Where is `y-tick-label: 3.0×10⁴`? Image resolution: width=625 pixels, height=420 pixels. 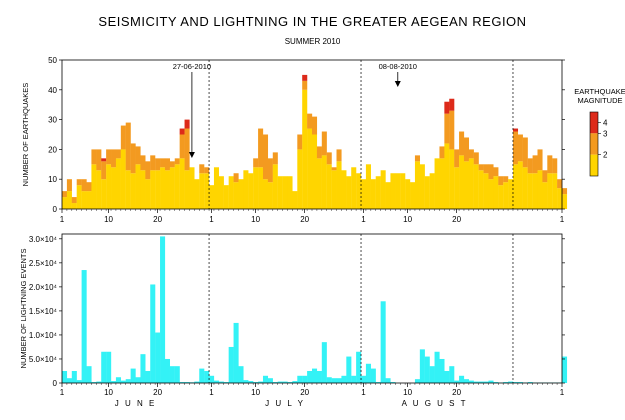 y-tick-label: 3.0×10⁴ is located at coordinates (43, 239).